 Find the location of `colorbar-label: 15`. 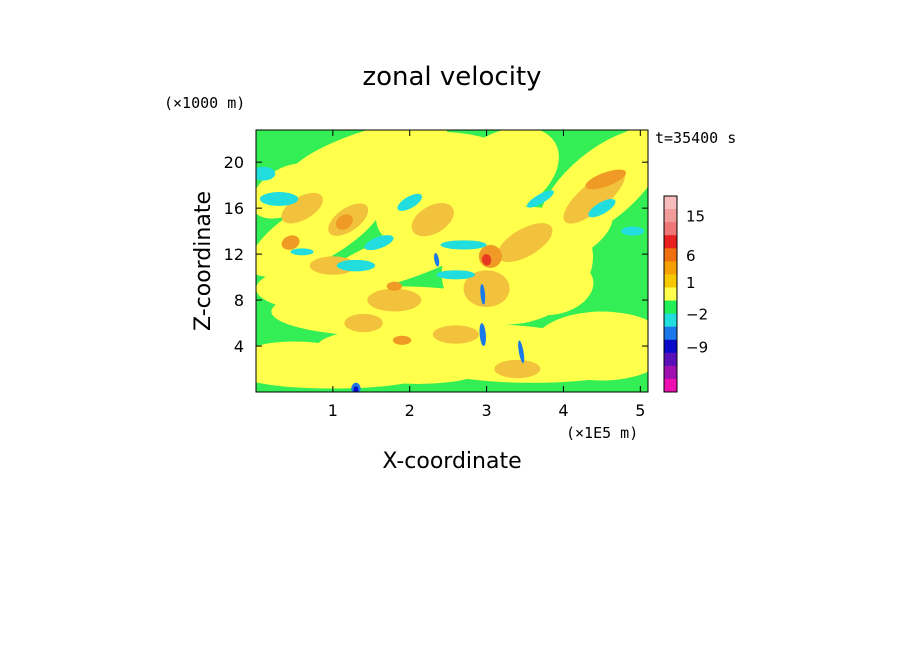

colorbar-label: 15 is located at coordinates (695, 217).